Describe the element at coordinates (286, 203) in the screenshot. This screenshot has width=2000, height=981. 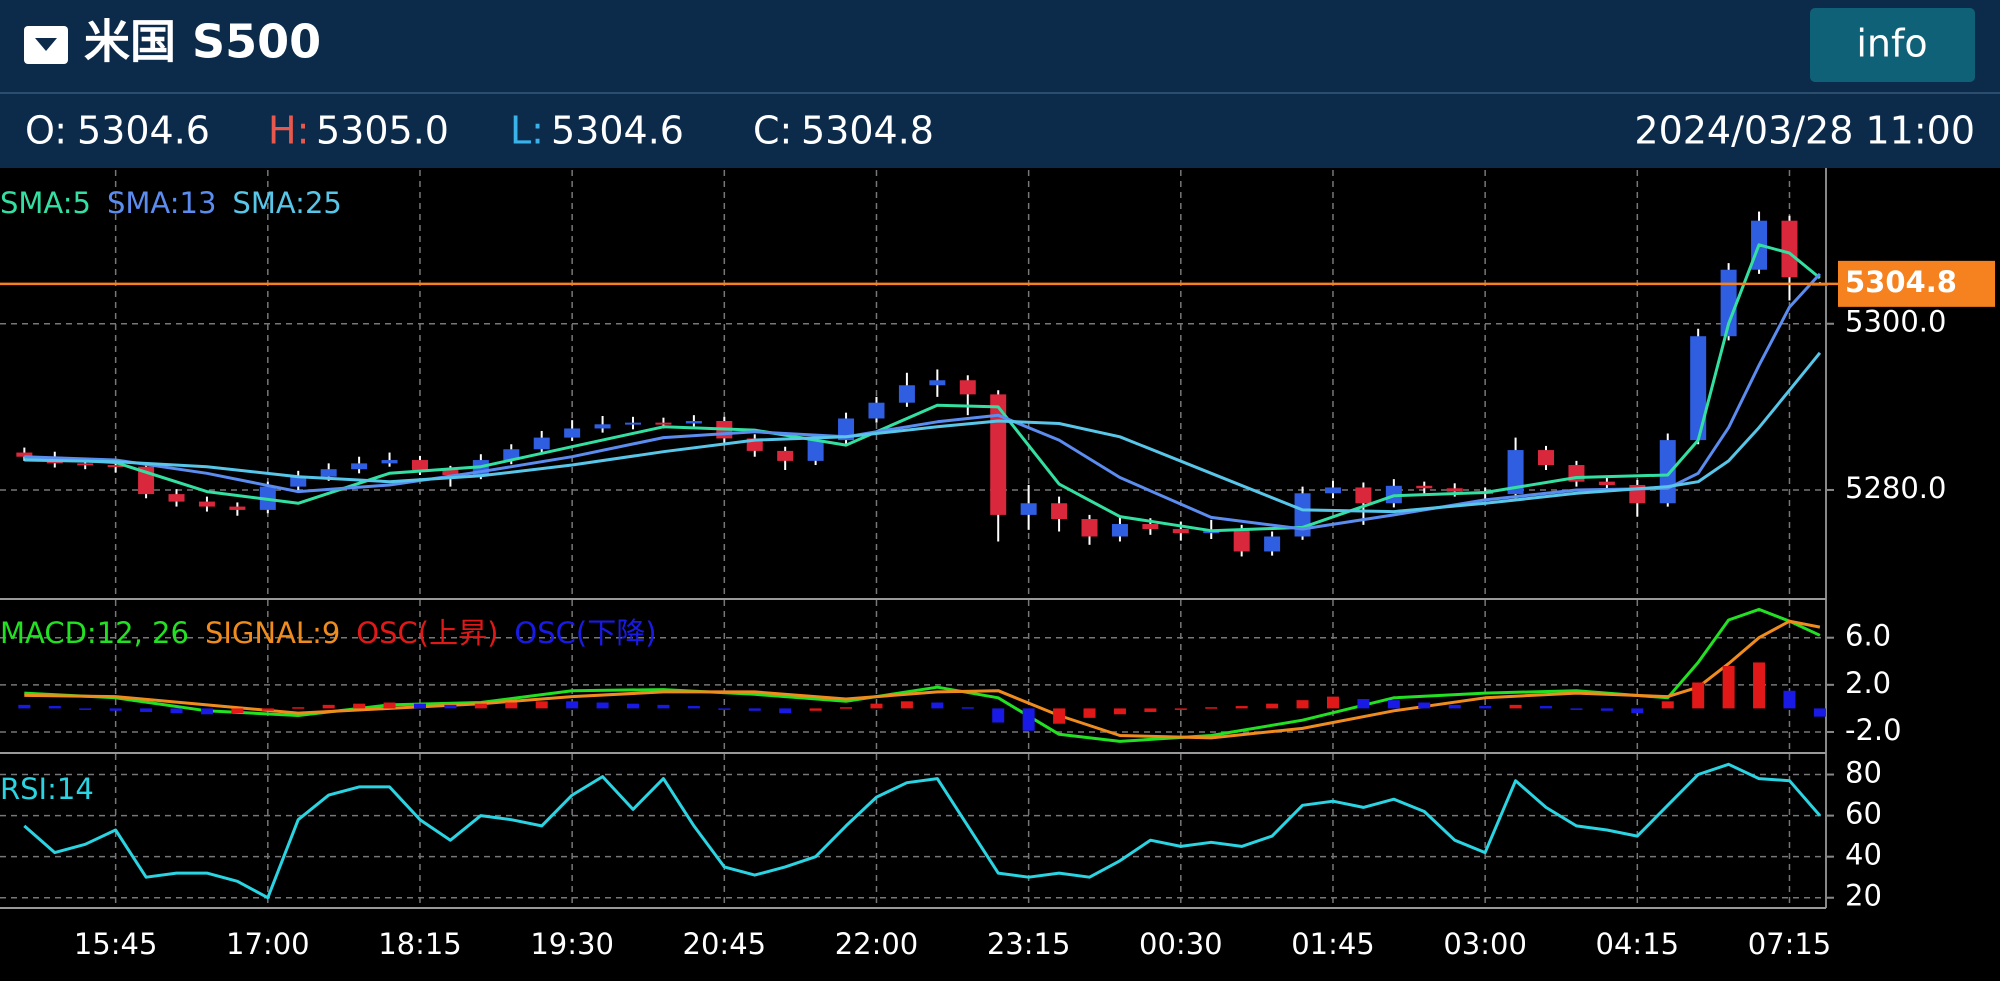
I see `legend-entry: SMA:25` at that location.